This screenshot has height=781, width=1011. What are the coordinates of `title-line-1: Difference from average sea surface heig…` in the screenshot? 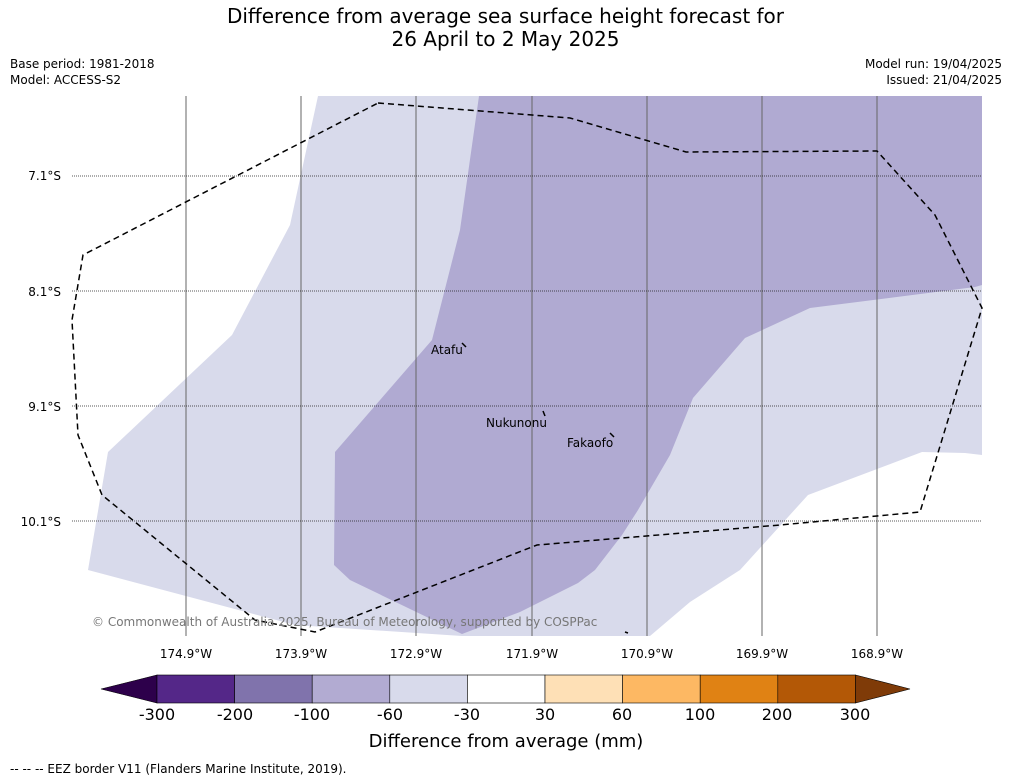 It's located at (505, 16).